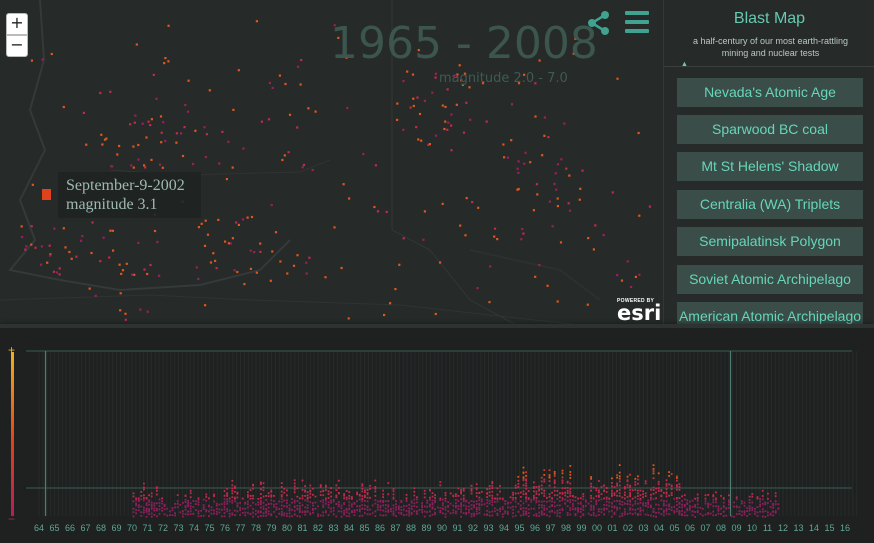 This screenshot has height=543, width=874. I want to click on share-icon, so click(599, 23).